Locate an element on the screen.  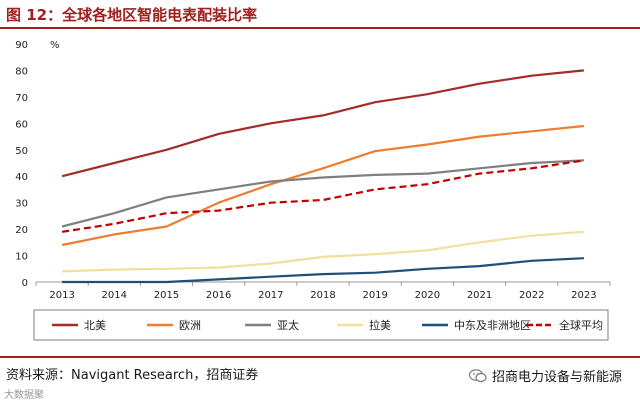
watermark: 大数据聚 is located at coordinates (24, 395).